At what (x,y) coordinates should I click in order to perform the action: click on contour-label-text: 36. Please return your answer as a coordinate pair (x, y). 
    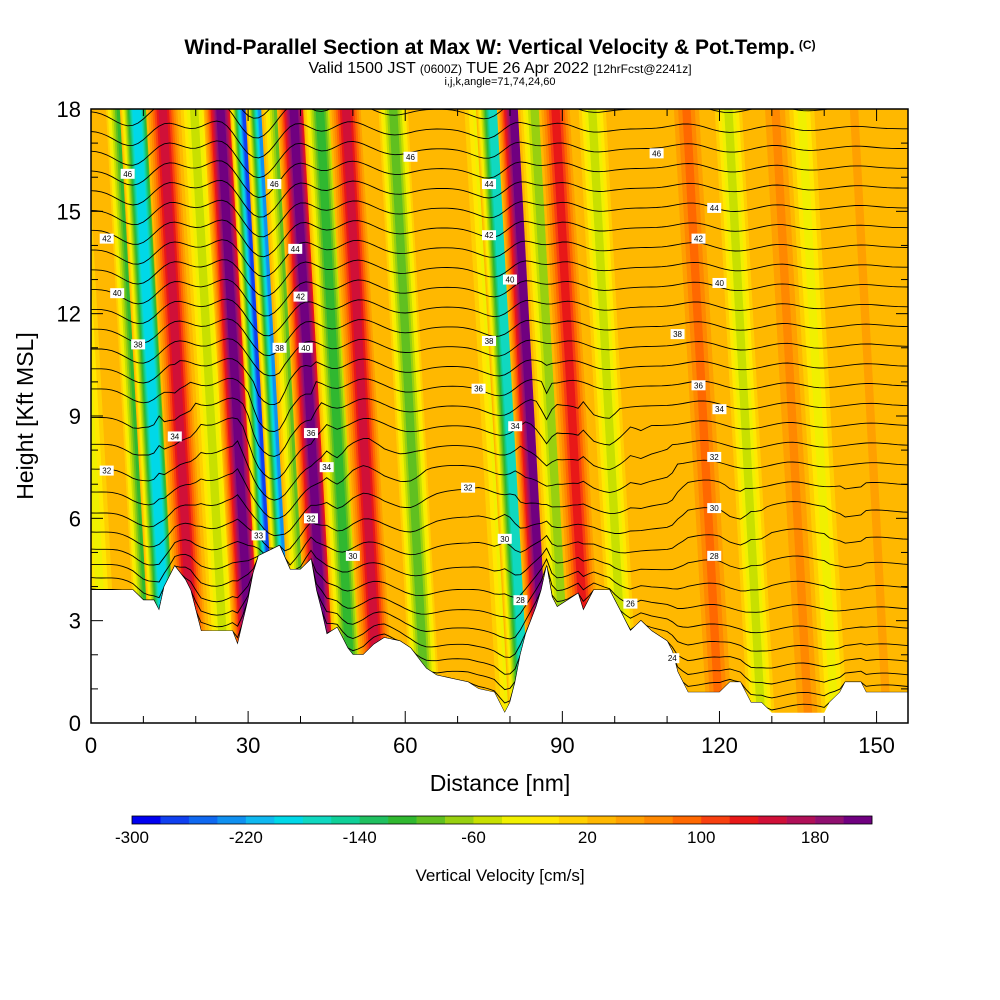
    Looking at the image, I should click on (698, 385).